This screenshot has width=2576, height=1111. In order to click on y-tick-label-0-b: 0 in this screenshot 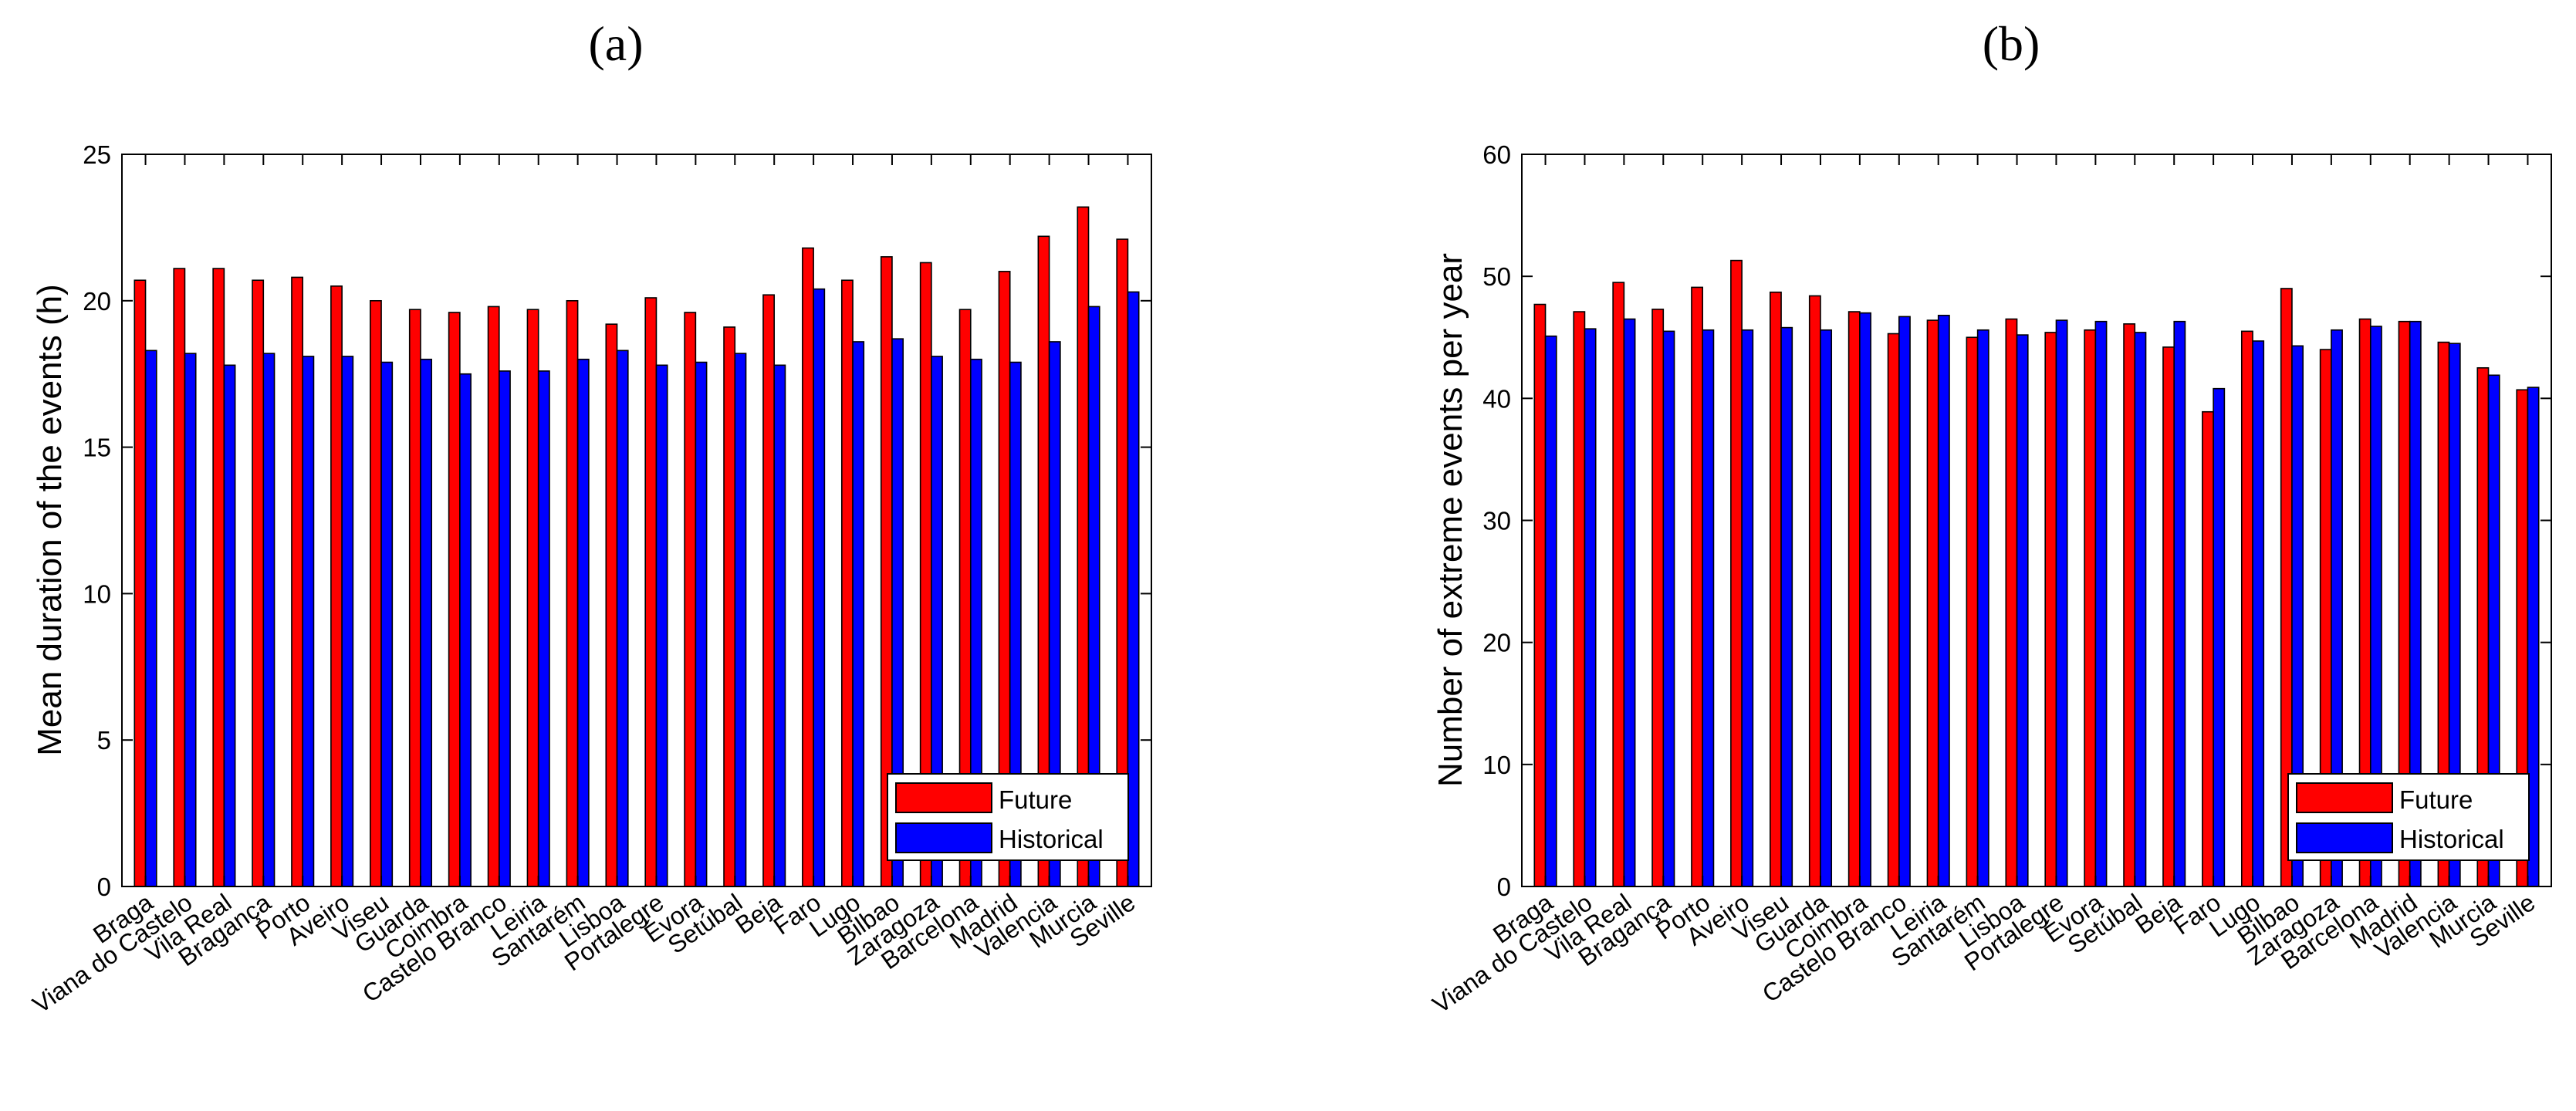, I will do `click(1504, 887)`.